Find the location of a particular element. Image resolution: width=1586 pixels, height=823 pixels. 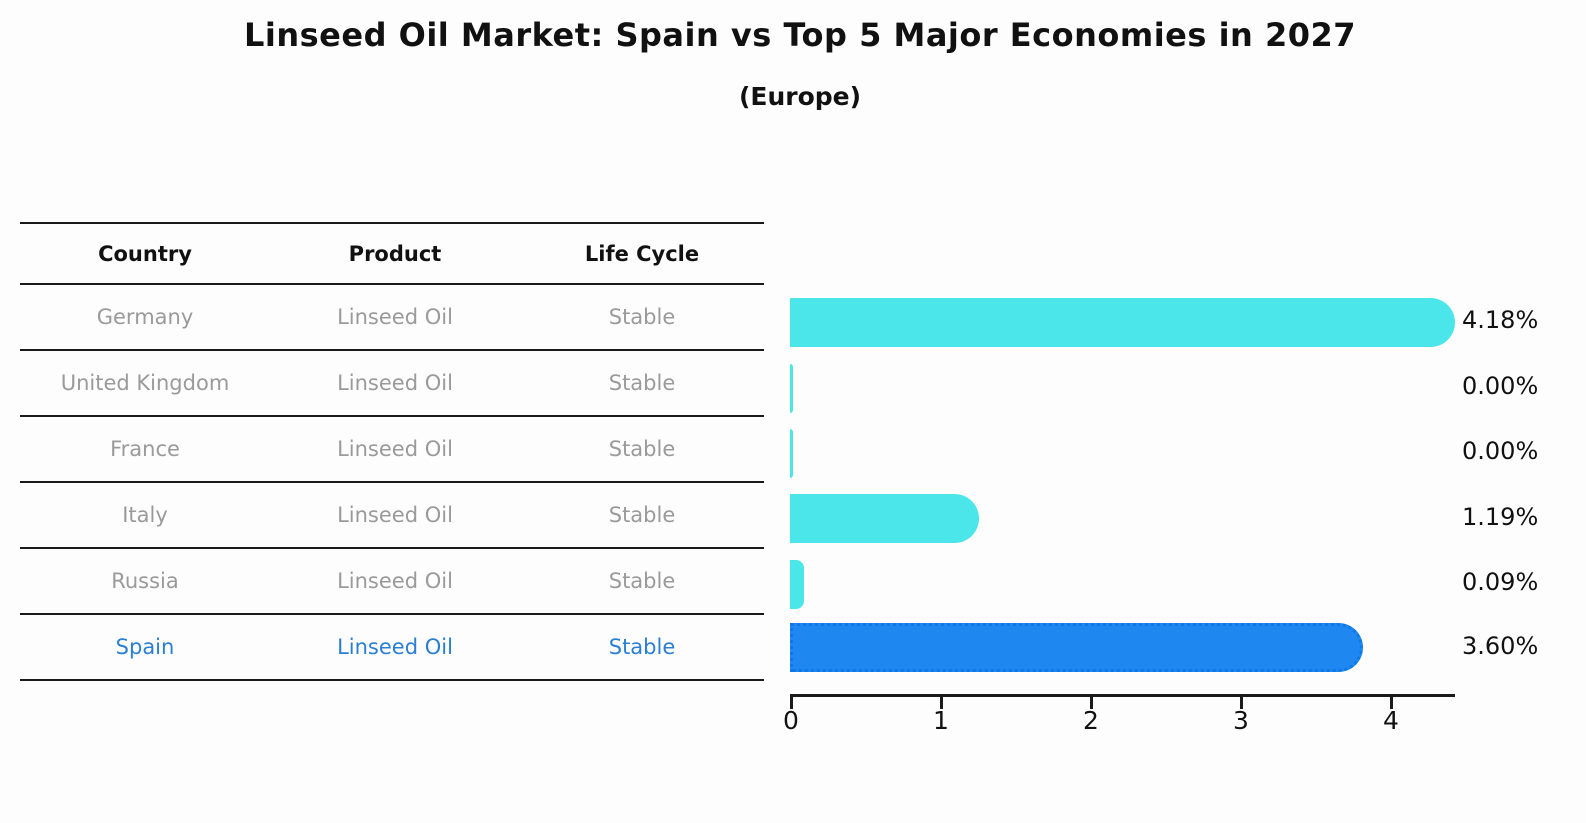

value-label-germany: 4.18% is located at coordinates (1500, 320).